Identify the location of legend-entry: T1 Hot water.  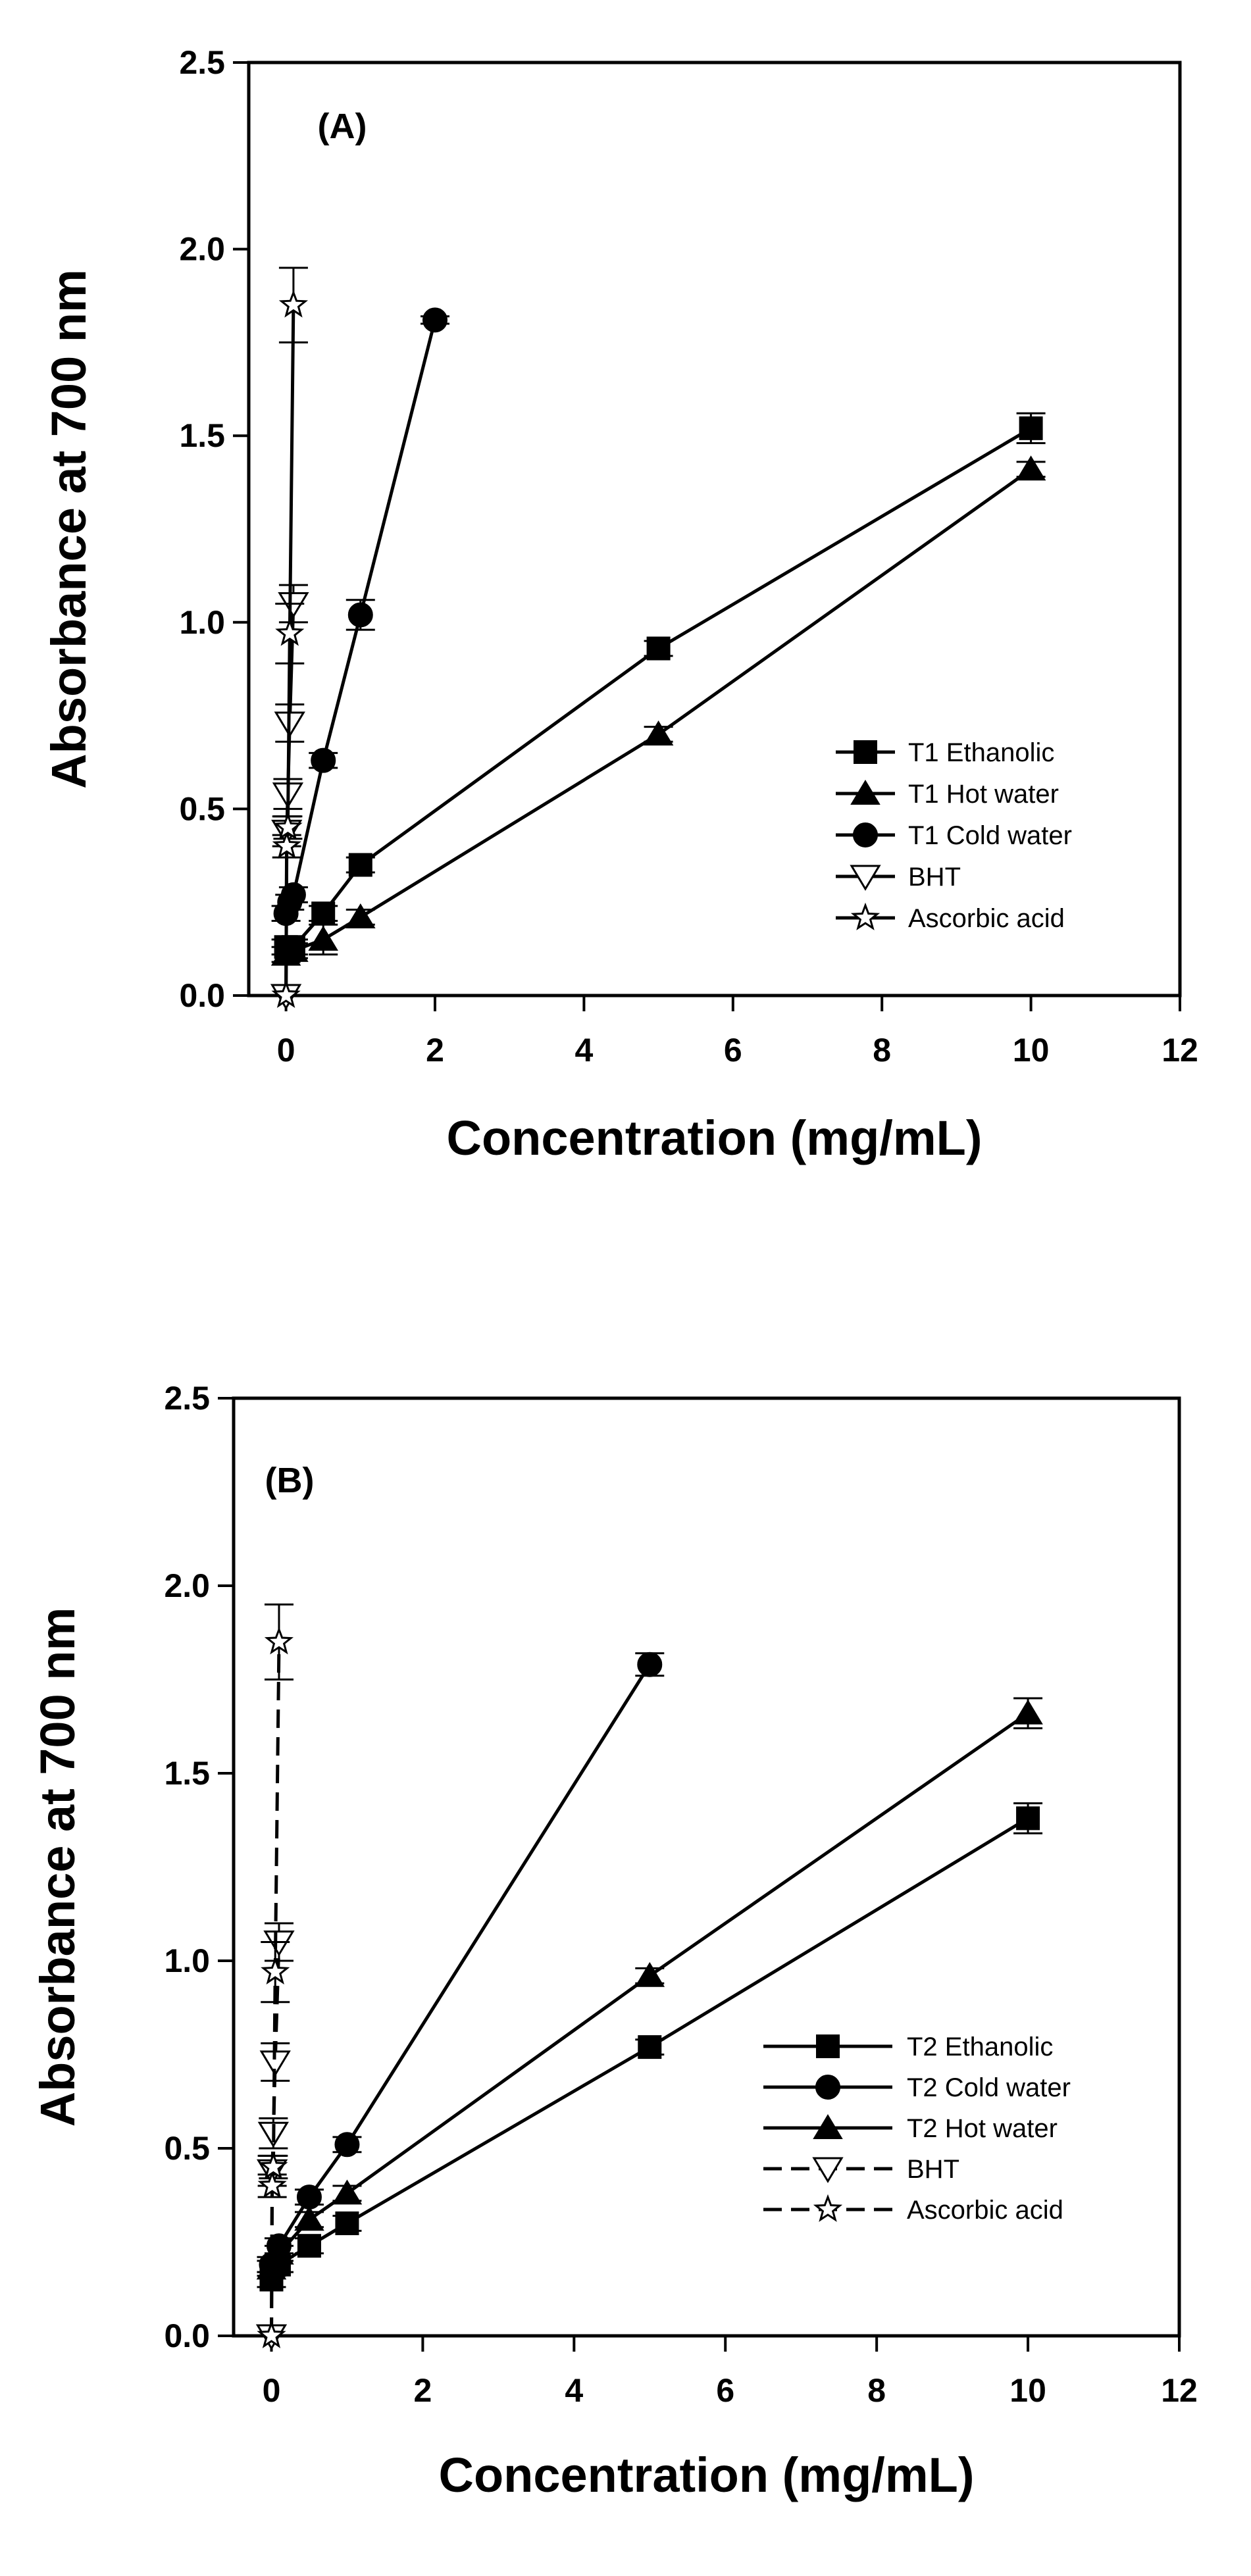
(948, 795).